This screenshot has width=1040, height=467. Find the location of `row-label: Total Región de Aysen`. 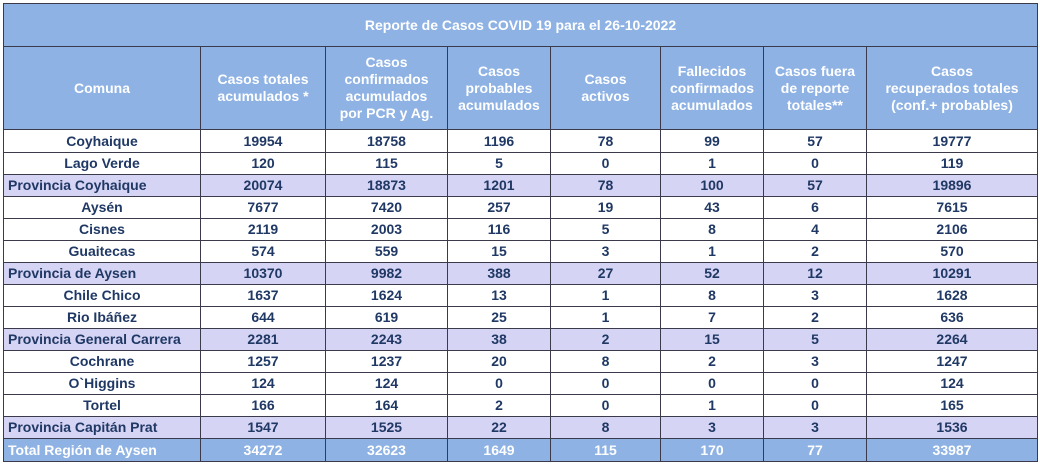

row-label: Total Región de Aysen is located at coordinates (102, 450).